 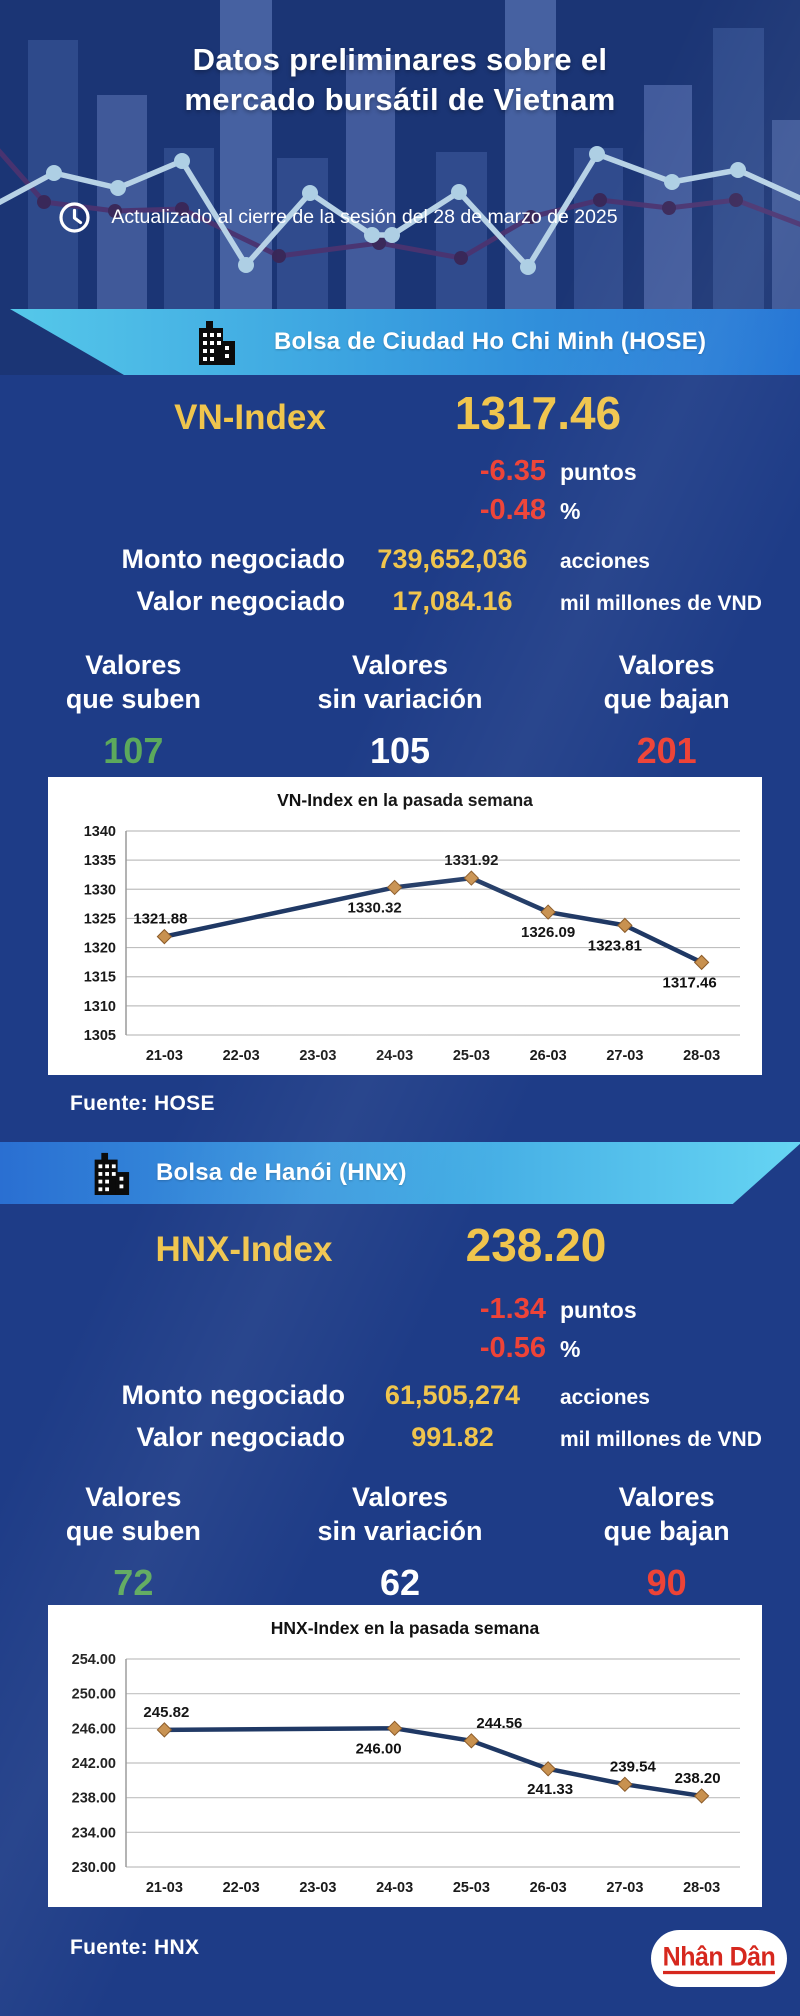 I want to click on hnx-unchanged: Valores sin variación 62, so click(x=400, y=1542).